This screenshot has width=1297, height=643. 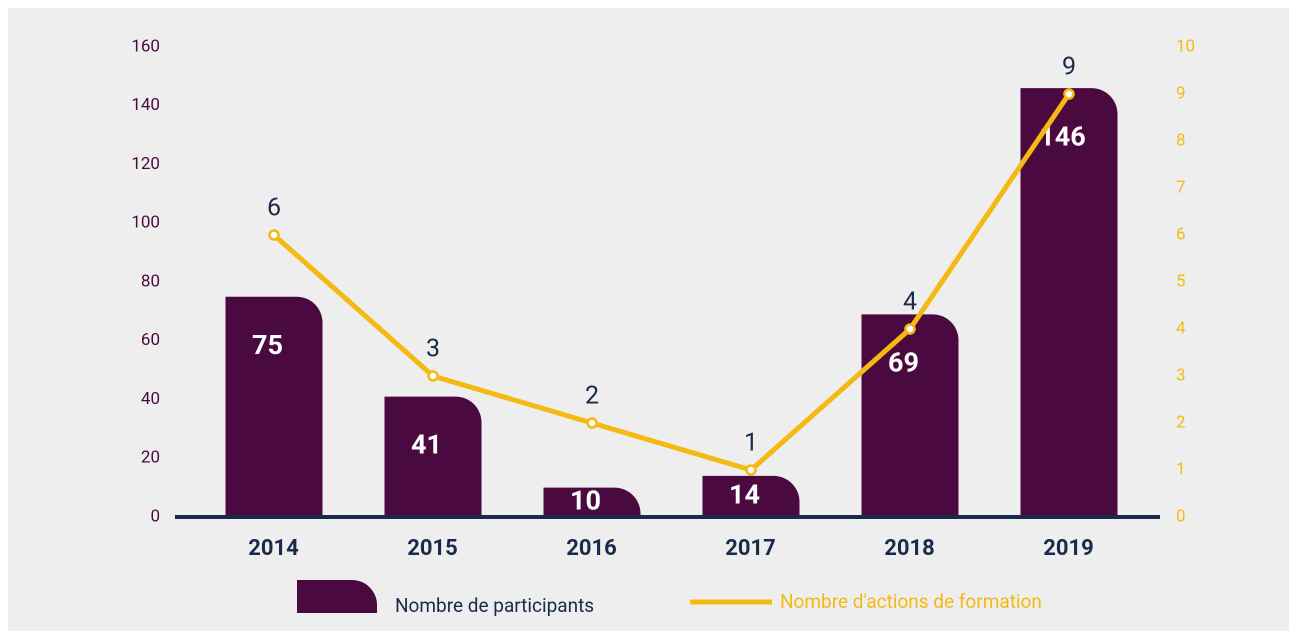 I want to click on y-tick-label: 120, so click(x=145, y=164).